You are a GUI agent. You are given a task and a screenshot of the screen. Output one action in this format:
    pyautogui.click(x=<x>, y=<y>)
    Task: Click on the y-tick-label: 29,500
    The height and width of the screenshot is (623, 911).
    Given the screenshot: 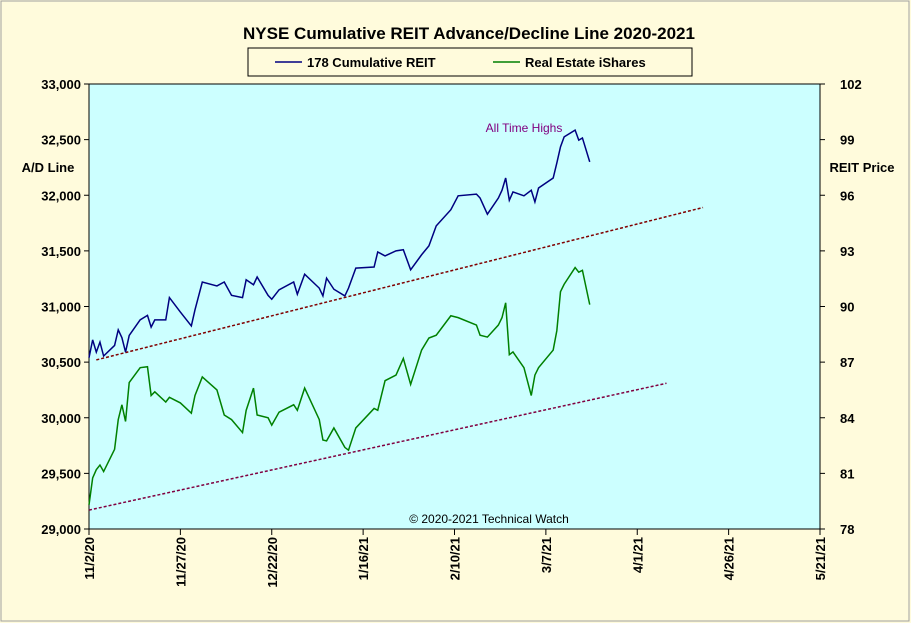 What is the action you would take?
    pyautogui.click(x=61, y=473)
    